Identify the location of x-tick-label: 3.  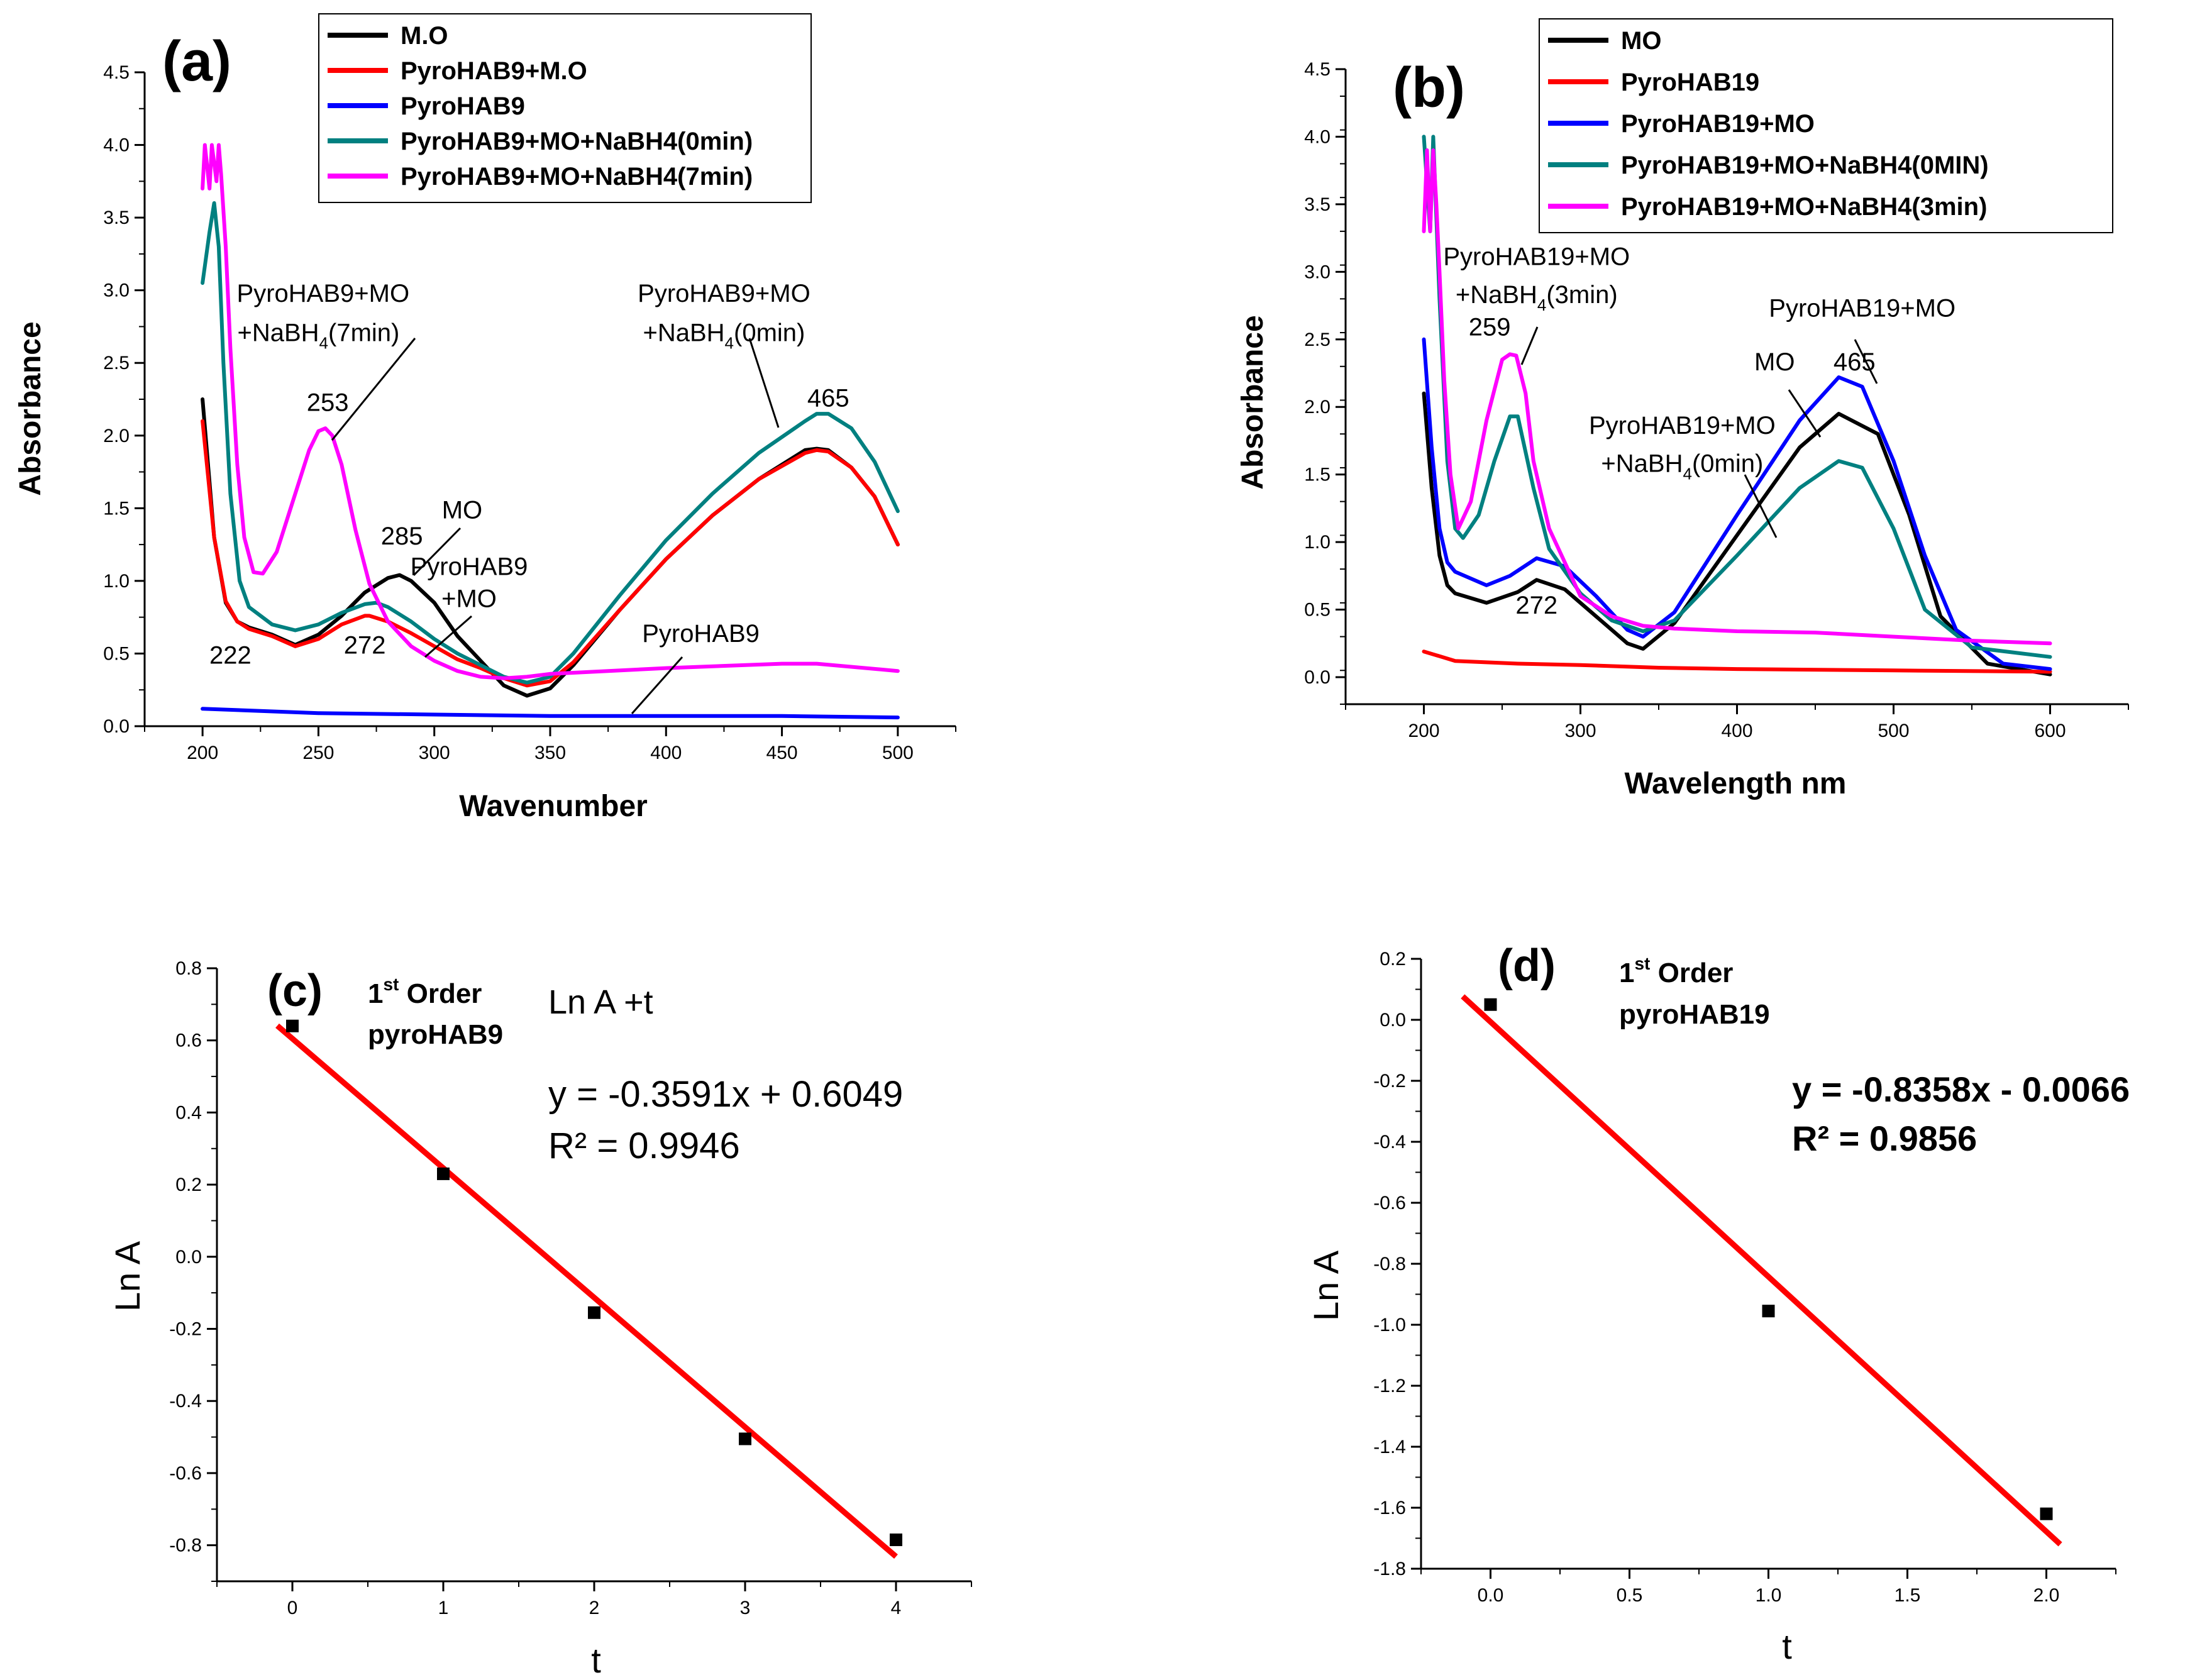
(746, 1608).